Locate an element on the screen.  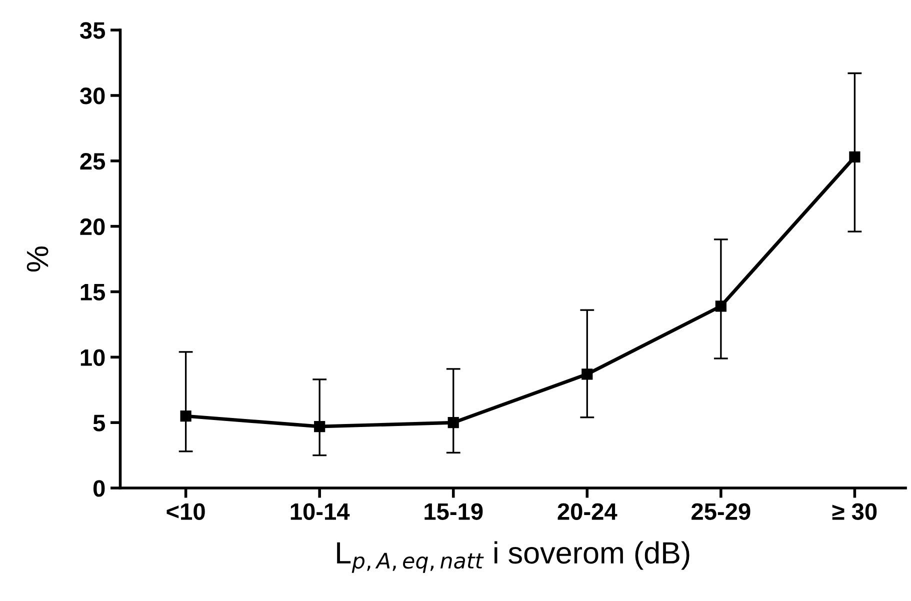
y-tick-label: 15 is located at coordinates (93, 292).